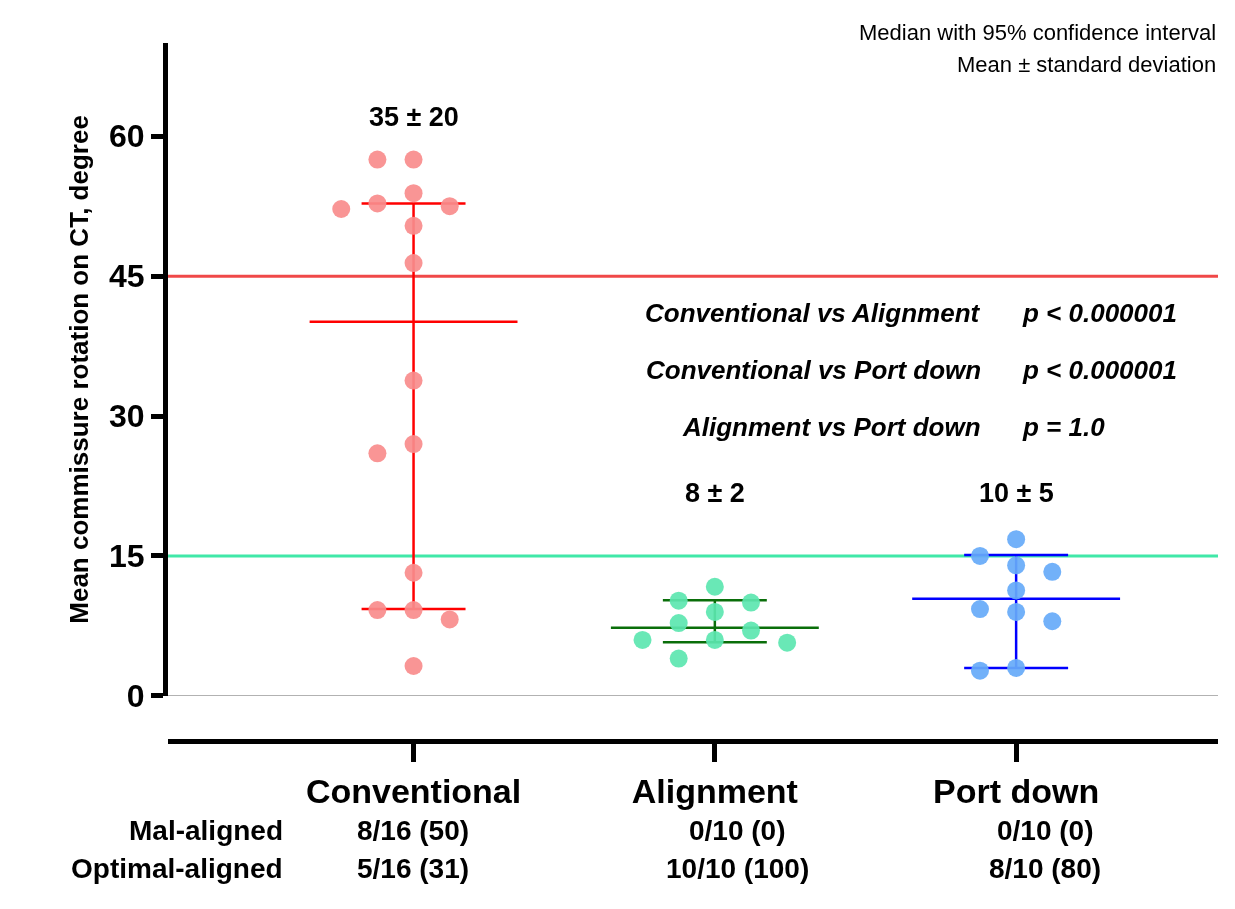  I want to click on text: Optimal-aligned, so click(177, 868).